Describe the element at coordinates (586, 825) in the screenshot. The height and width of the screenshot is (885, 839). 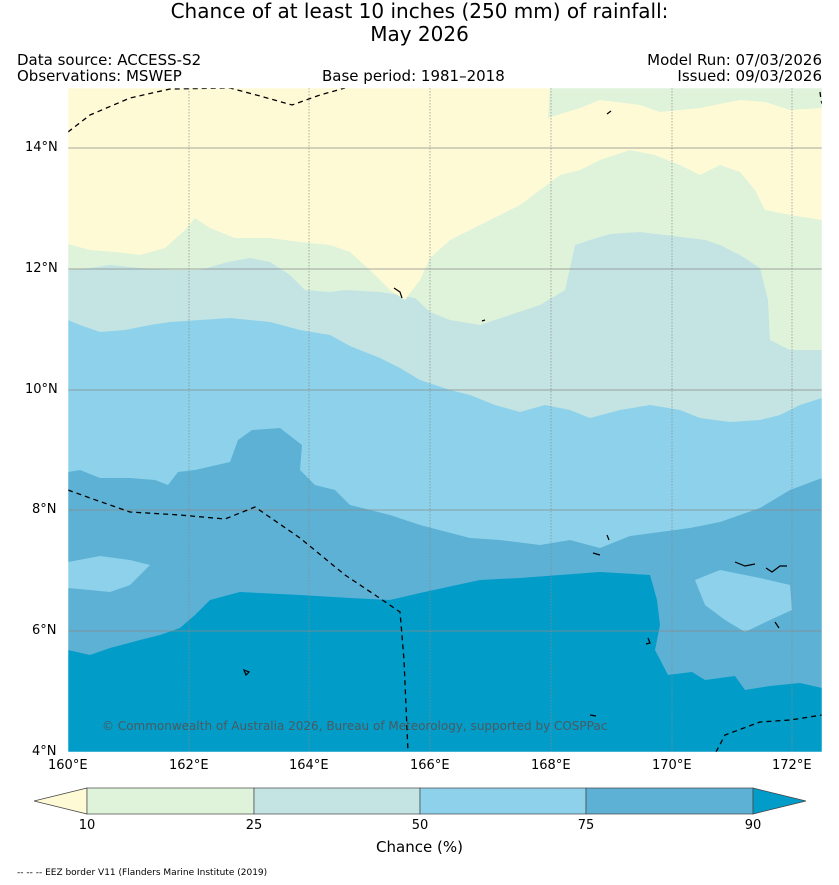
I see `colorbar-tick-75: 75` at that location.